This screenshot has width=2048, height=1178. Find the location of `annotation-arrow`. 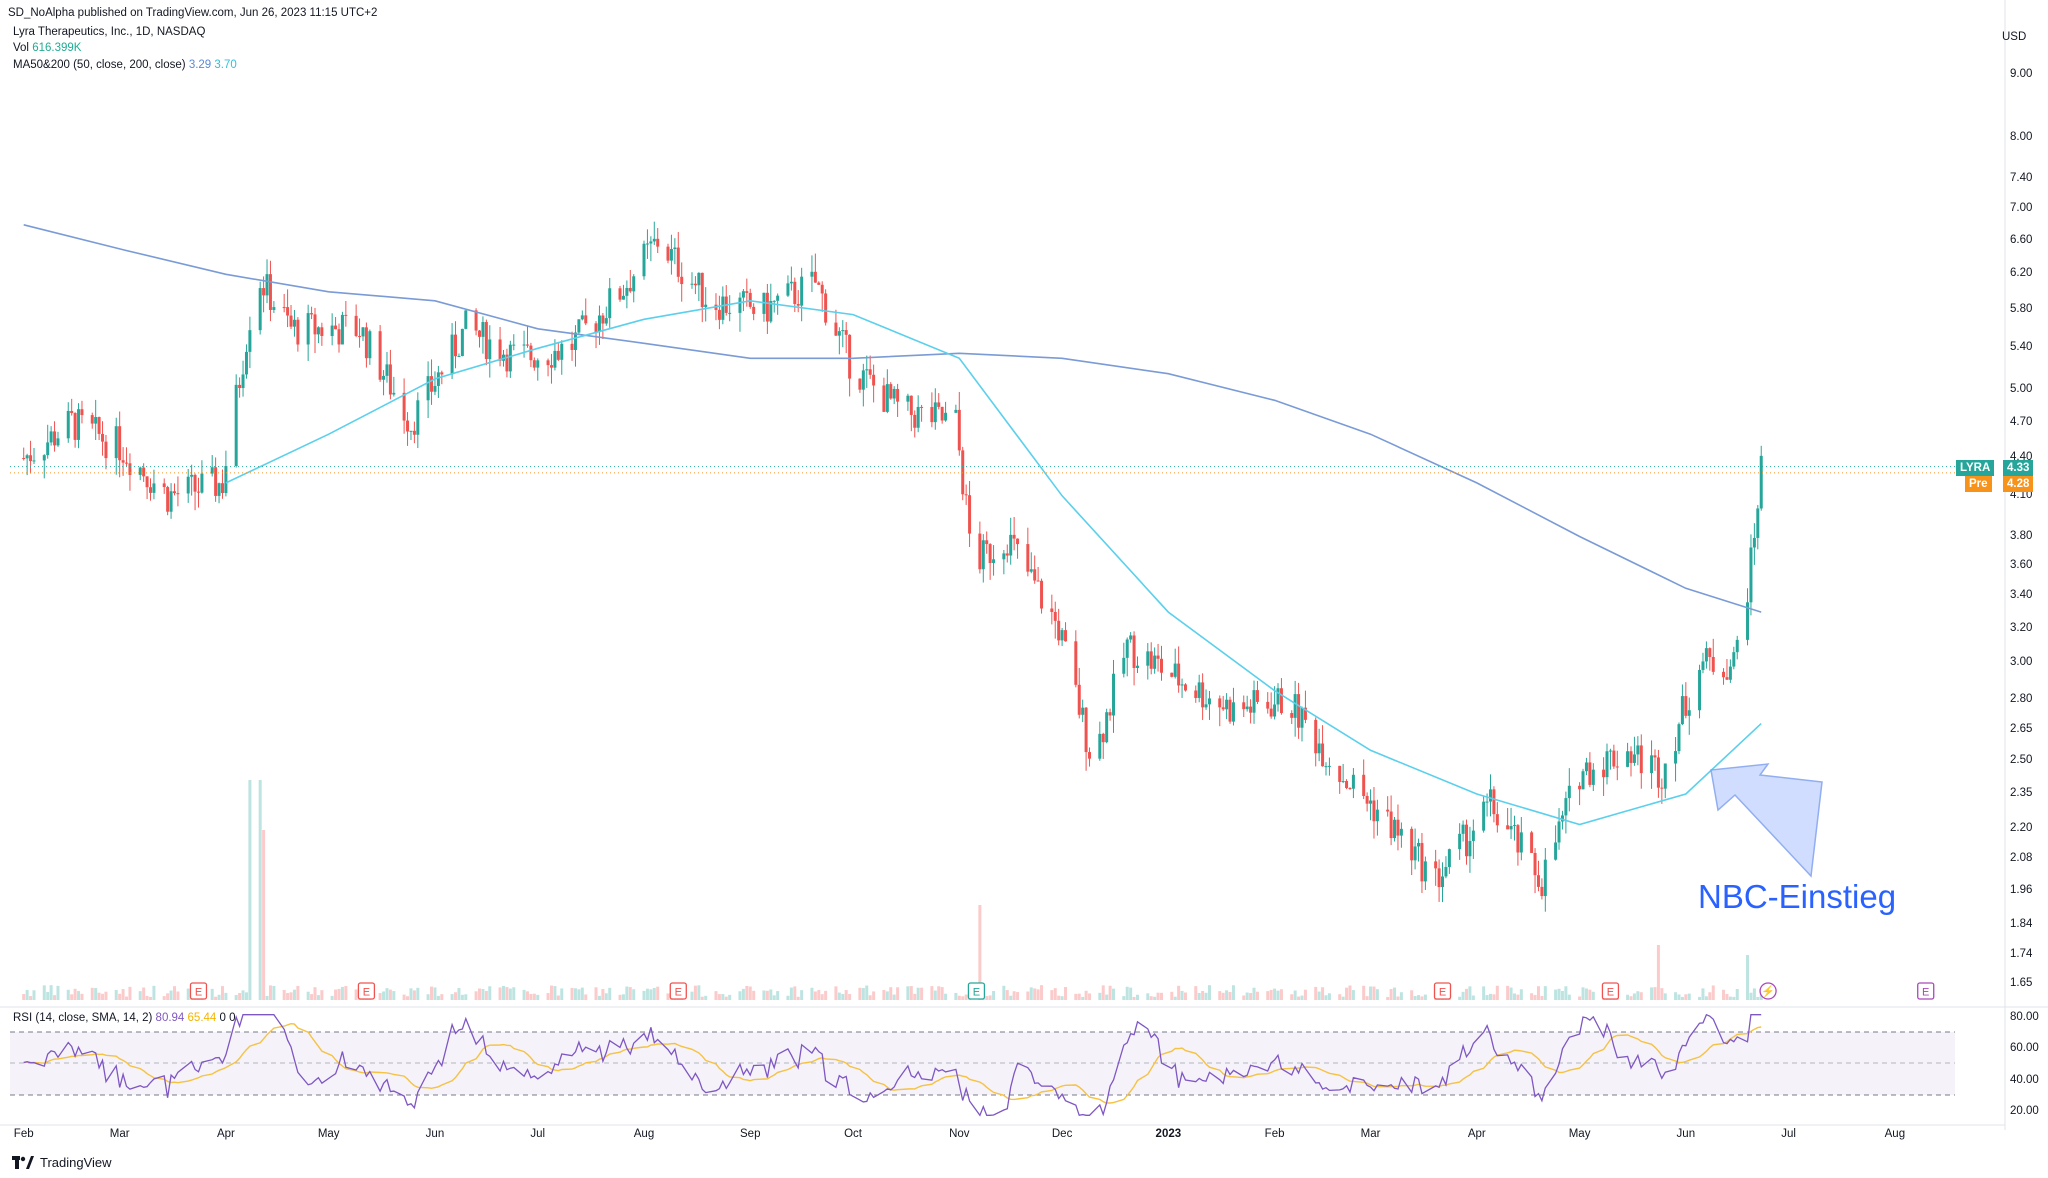

annotation-arrow is located at coordinates (1766, 820).